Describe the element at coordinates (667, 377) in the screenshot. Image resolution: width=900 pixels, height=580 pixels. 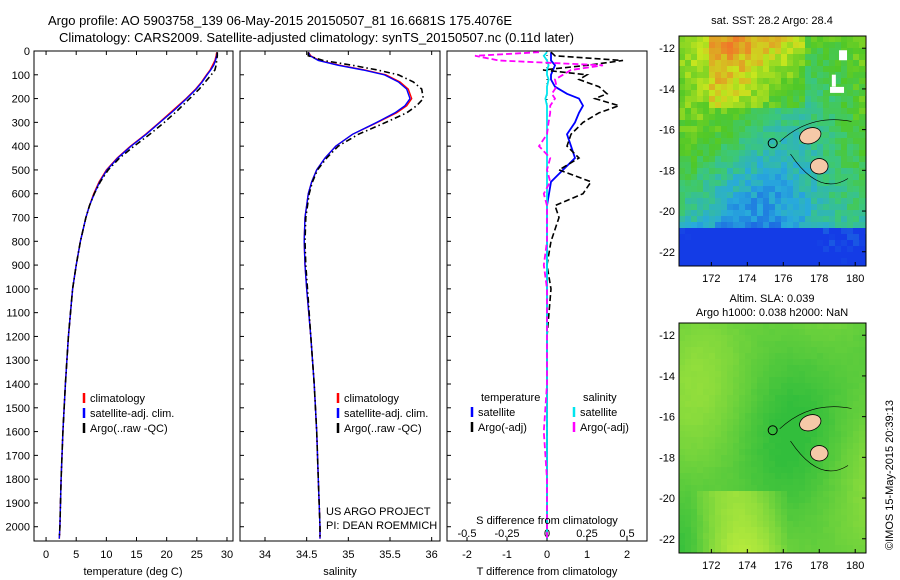
I see `map-y-tick-label: -14` at that location.